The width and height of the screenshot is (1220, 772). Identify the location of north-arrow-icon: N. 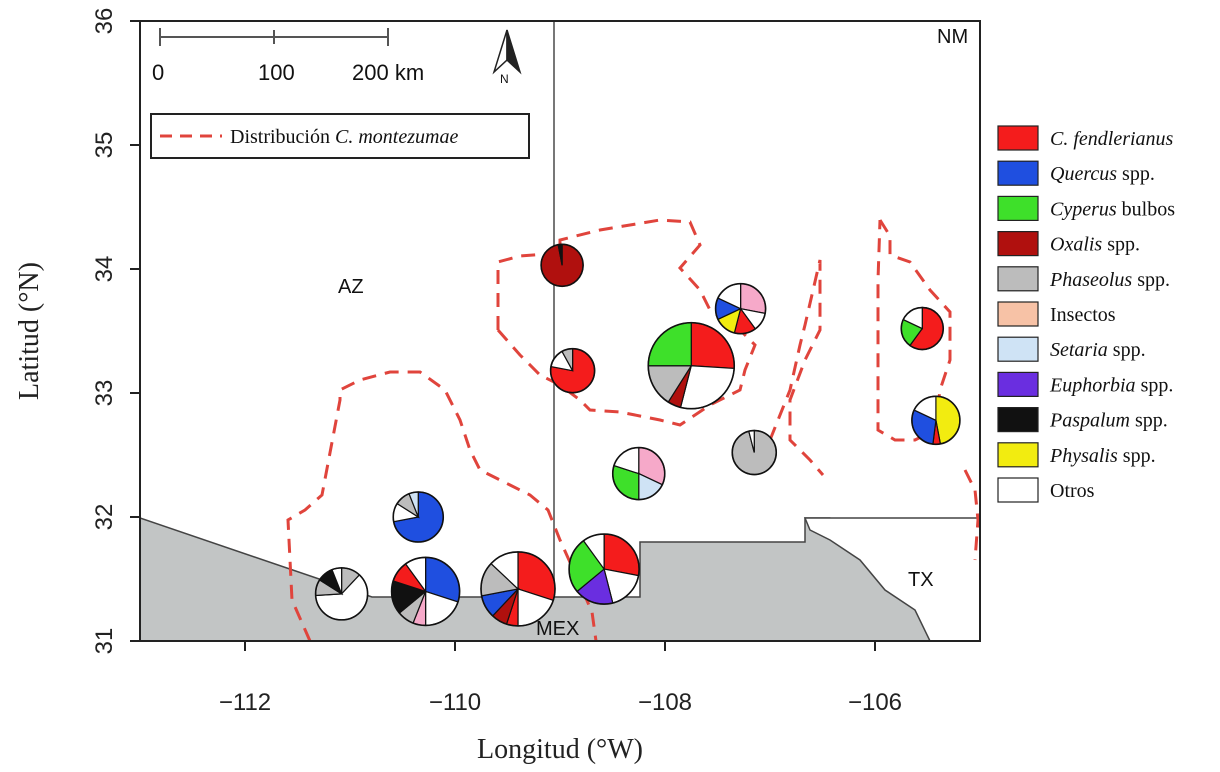
(507, 57).